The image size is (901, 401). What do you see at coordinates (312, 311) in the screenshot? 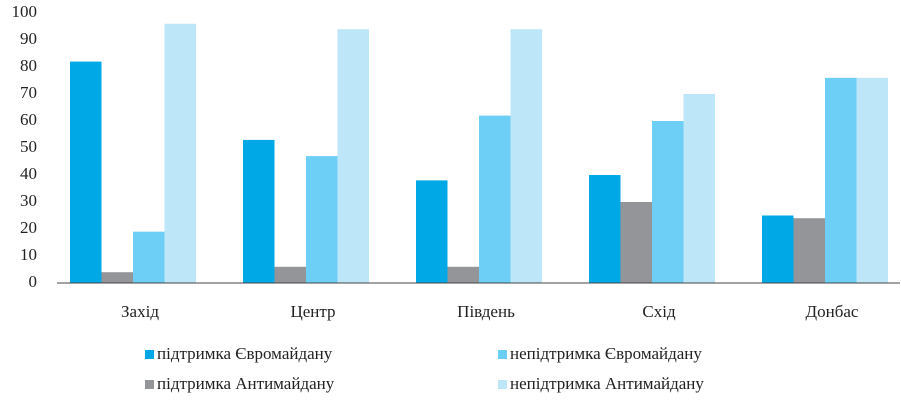
I see `x-tick-label: Центр` at bounding box center [312, 311].